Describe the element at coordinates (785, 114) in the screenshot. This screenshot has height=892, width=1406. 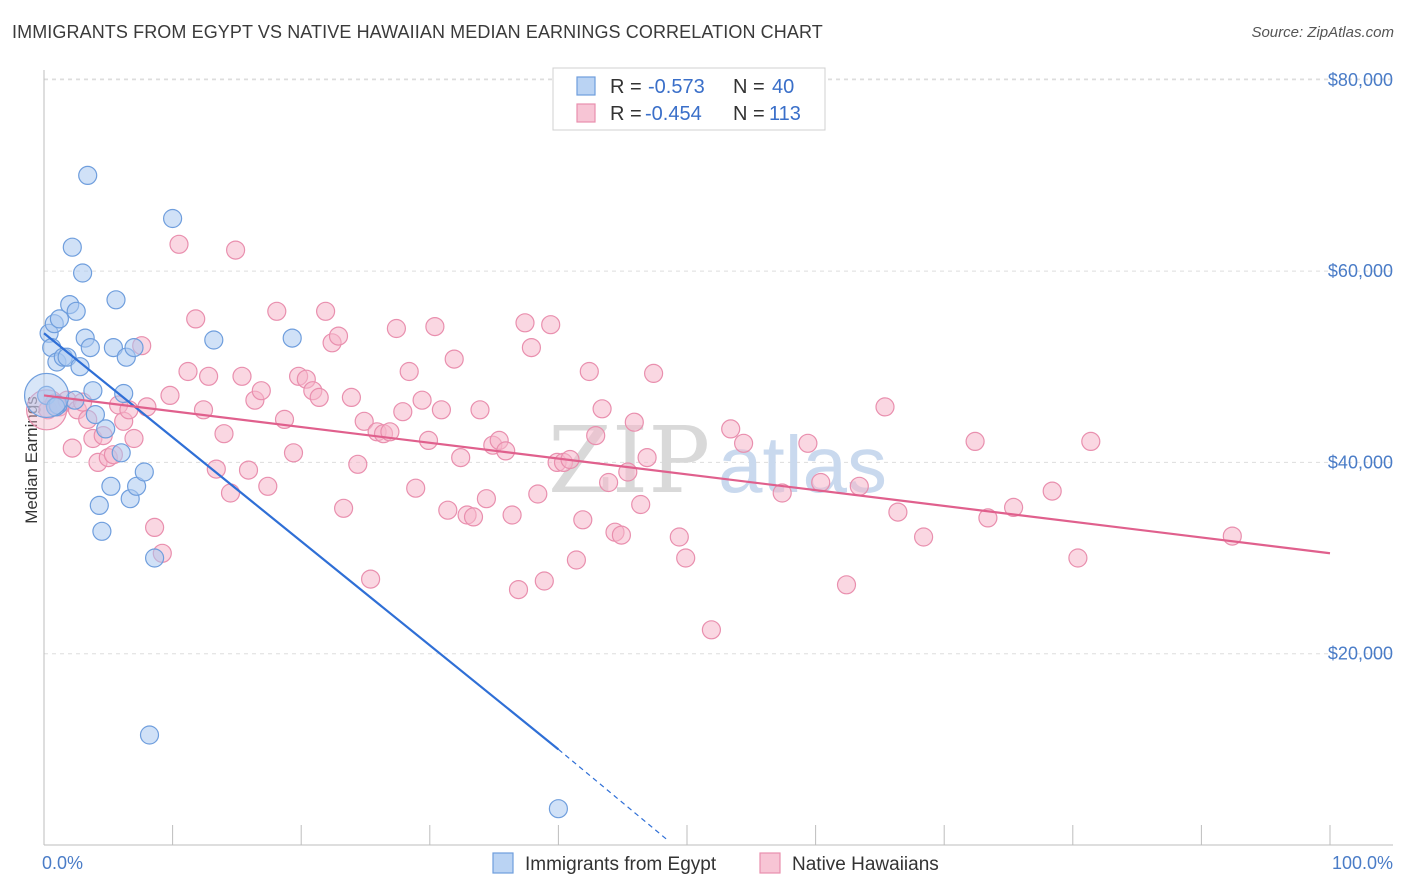
I see `legend-n-value-hawaiian: 113` at that location.